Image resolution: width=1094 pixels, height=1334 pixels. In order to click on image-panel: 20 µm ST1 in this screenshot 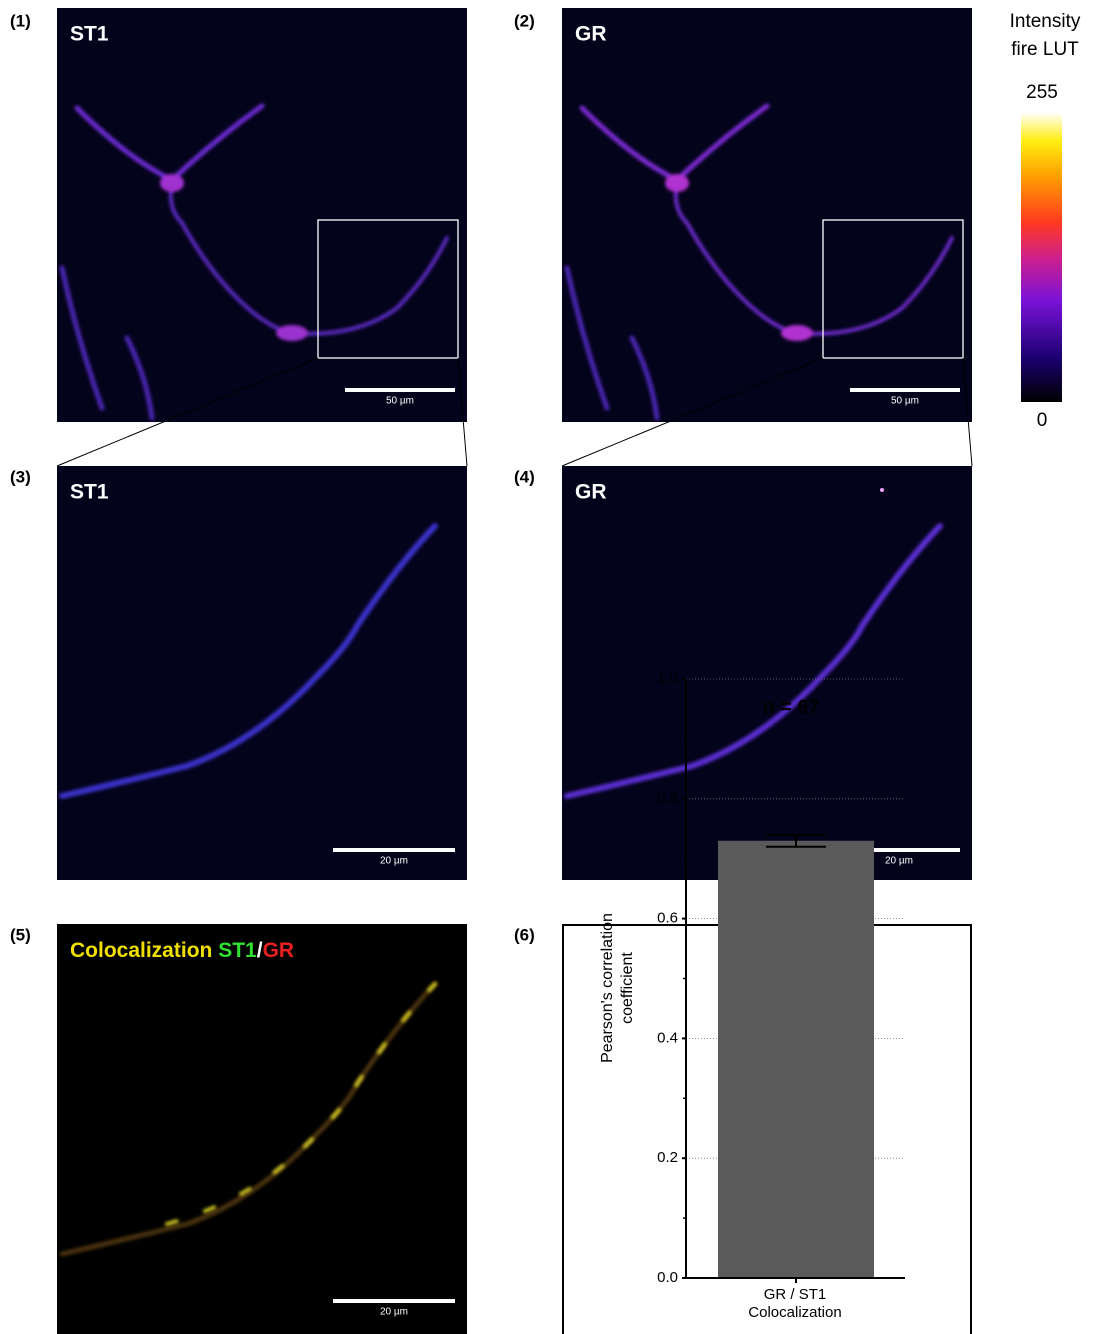, I will do `click(262, 673)`.